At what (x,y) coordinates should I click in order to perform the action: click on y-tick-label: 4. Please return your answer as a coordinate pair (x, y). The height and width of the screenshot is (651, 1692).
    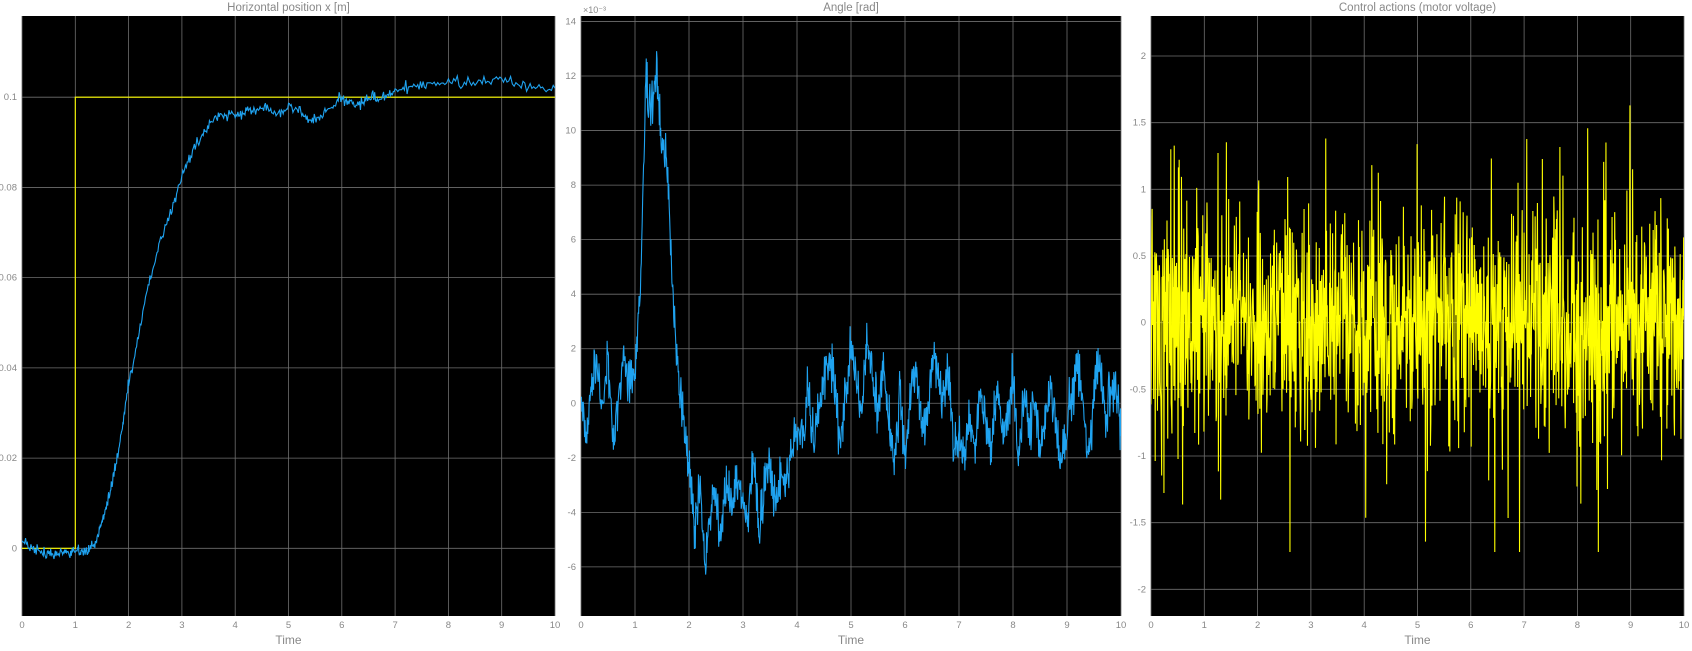
    Looking at the image, I should click on (573, 294).